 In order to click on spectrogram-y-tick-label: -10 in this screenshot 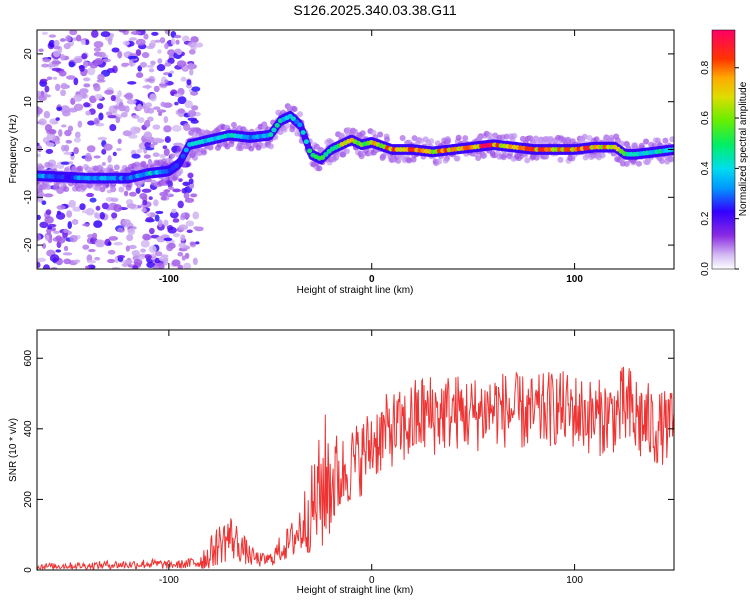, I will do `click(28, 197)`.